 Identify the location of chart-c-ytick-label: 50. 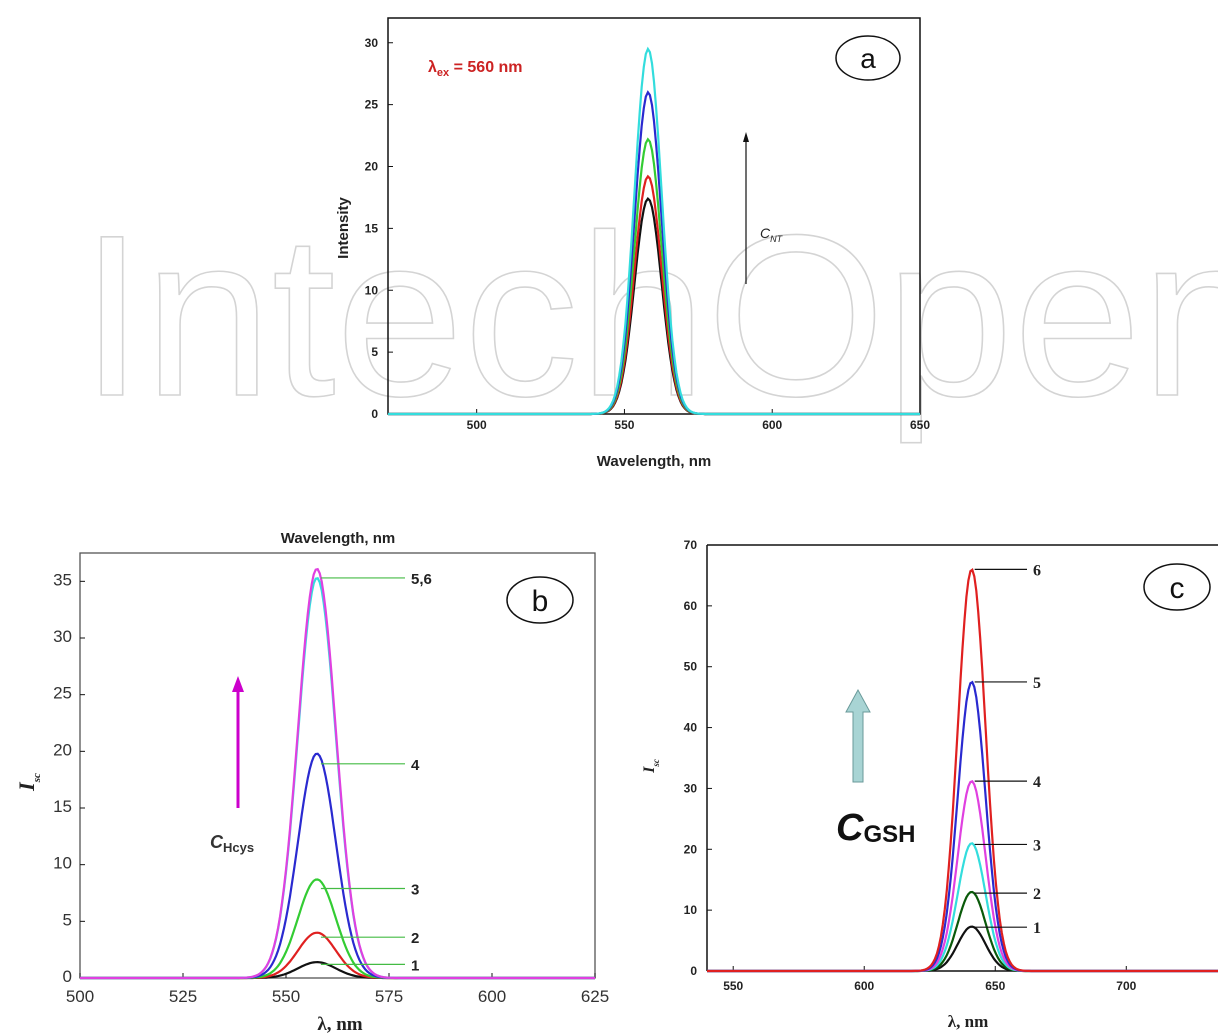
(691, 667).